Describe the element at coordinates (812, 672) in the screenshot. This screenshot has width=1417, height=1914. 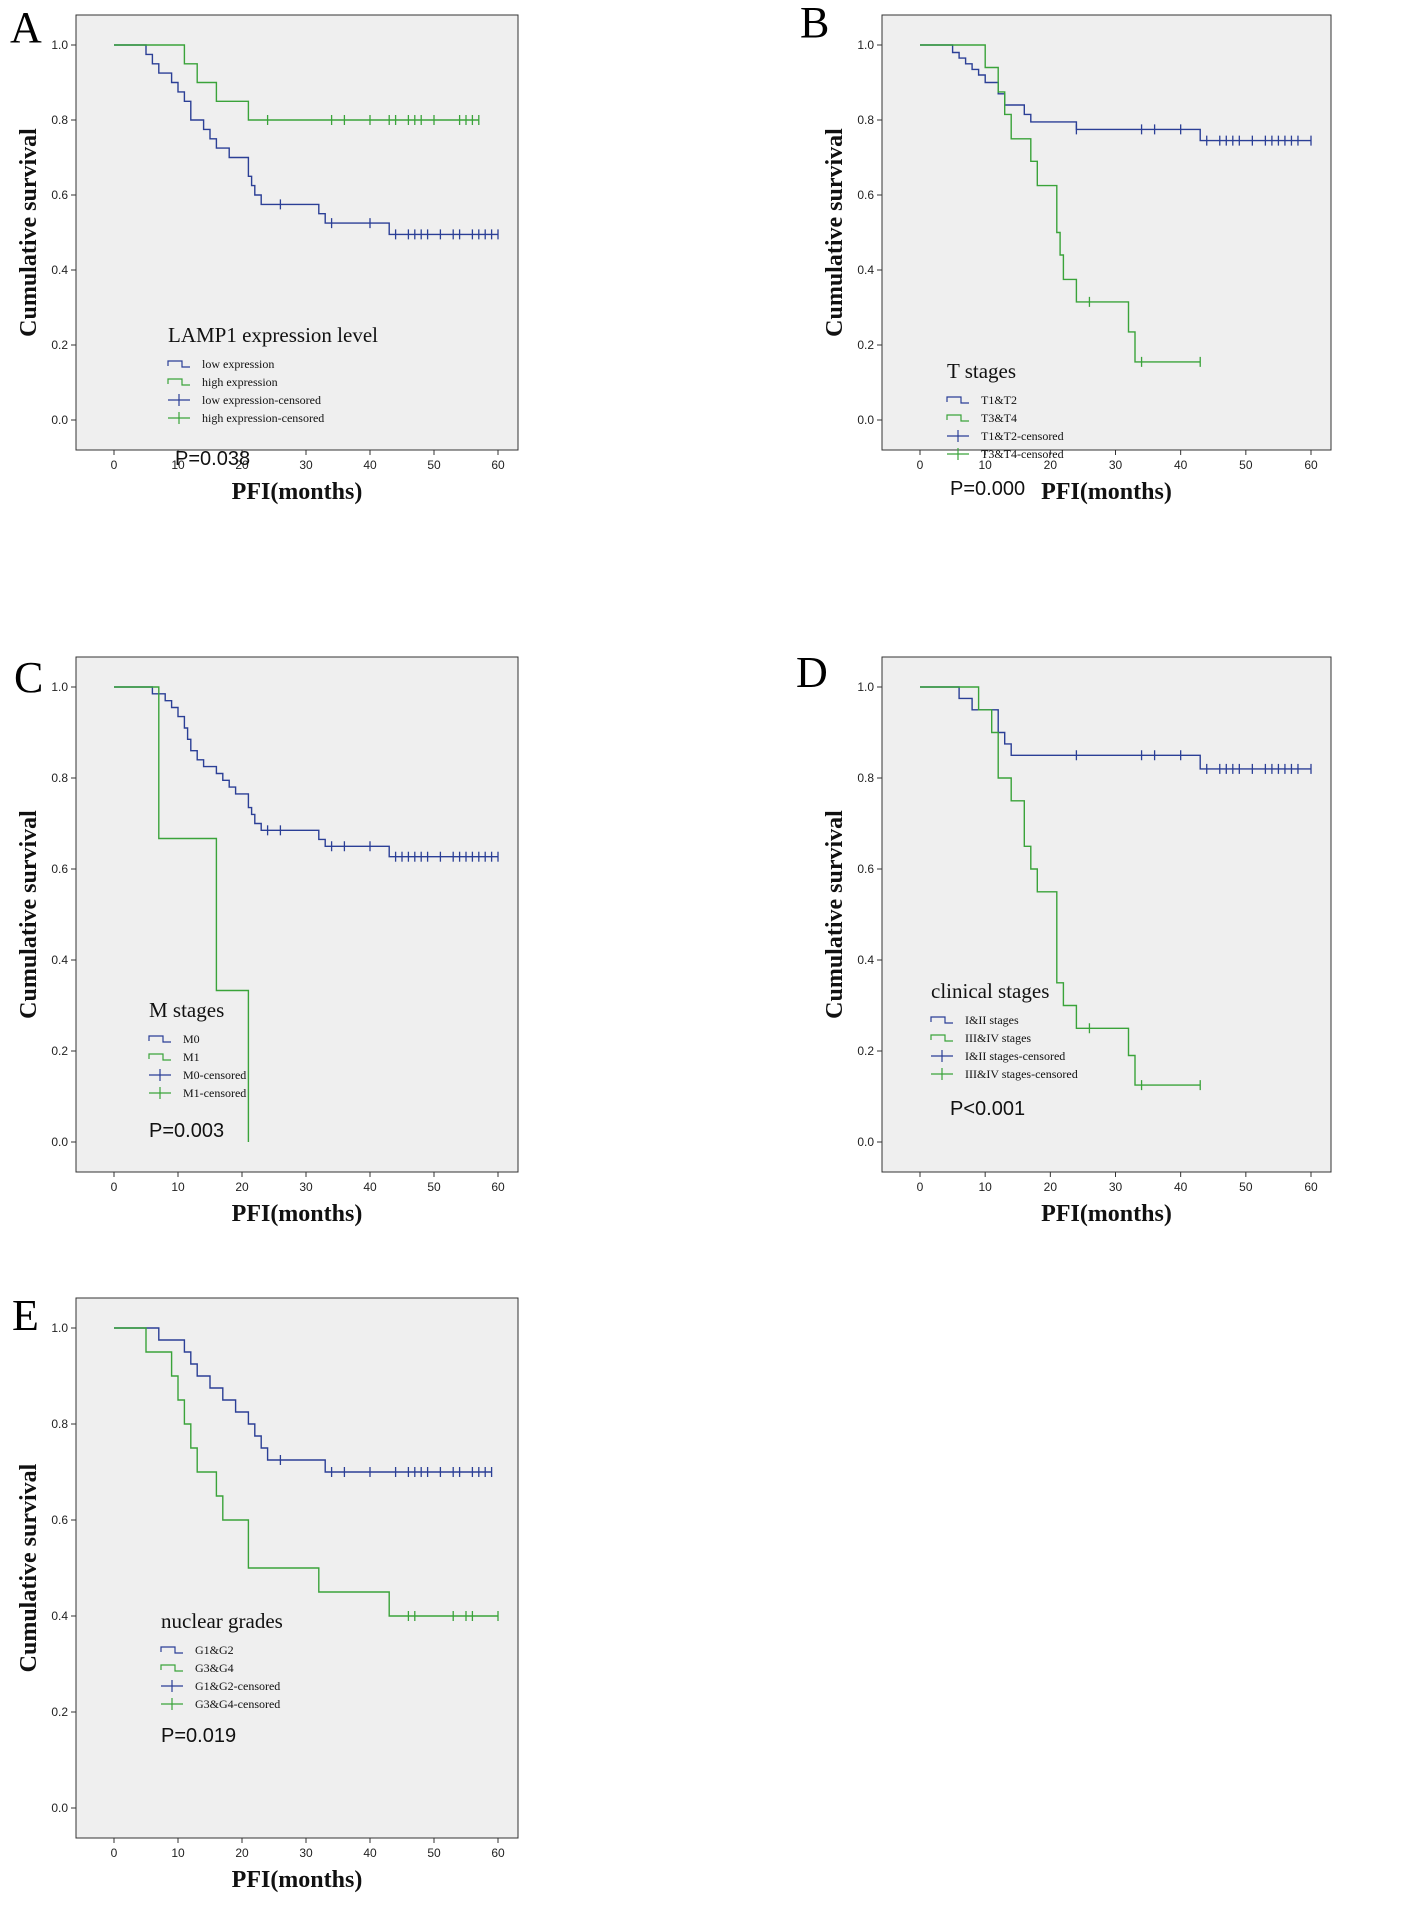
I see `panel-letter: D` at that location.